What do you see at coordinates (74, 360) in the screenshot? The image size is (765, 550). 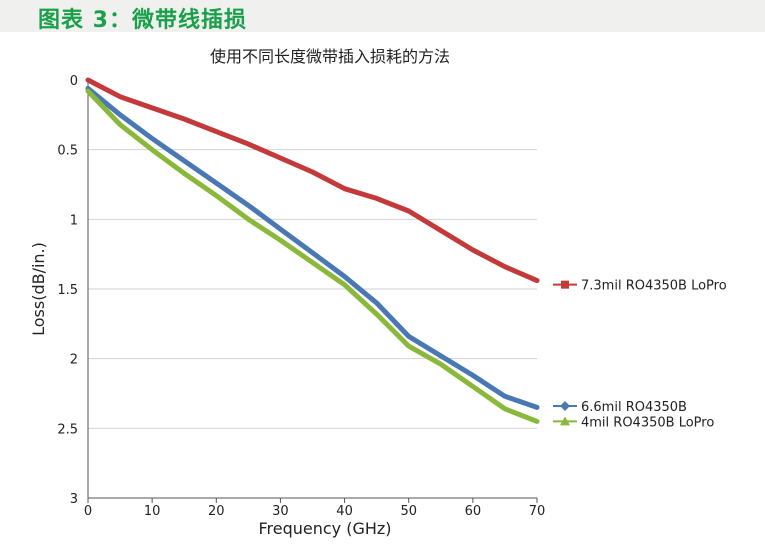 I see `y-tick-label: 2` at bounding box center [74, 360].